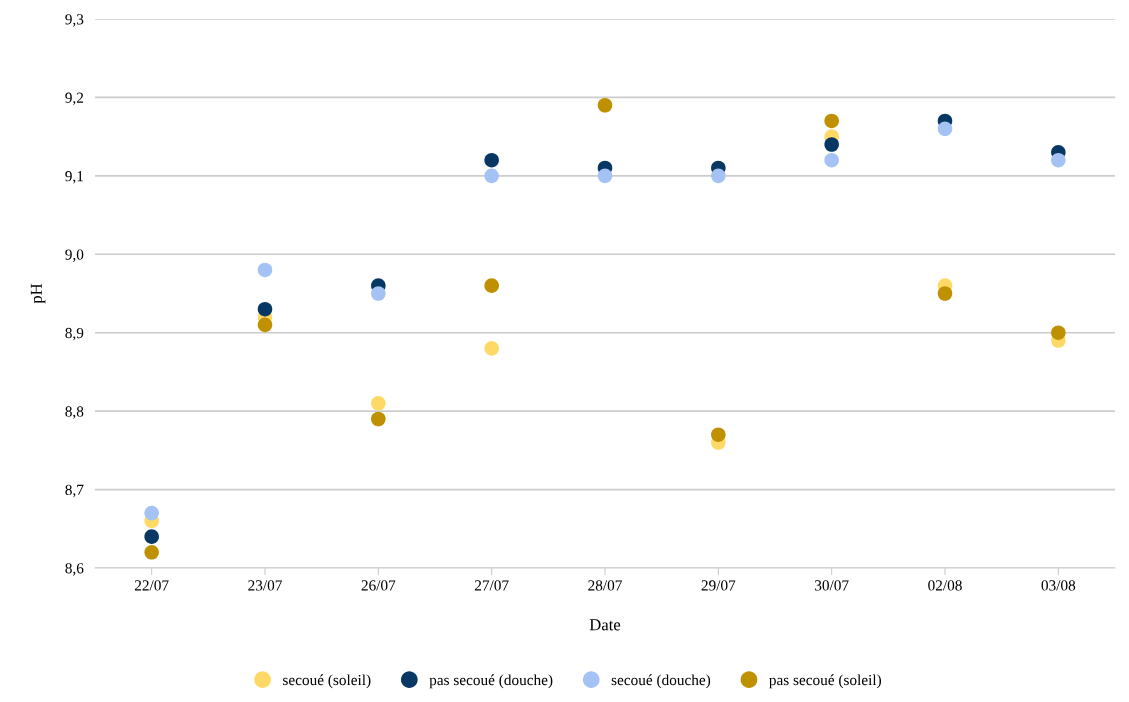 The height and width of the screenshot is (702, 1129). What do you see at coordinates (718, 585) in the screenshot?
I see `x-tick-label: 29/07` at bounding box center [718, 585].